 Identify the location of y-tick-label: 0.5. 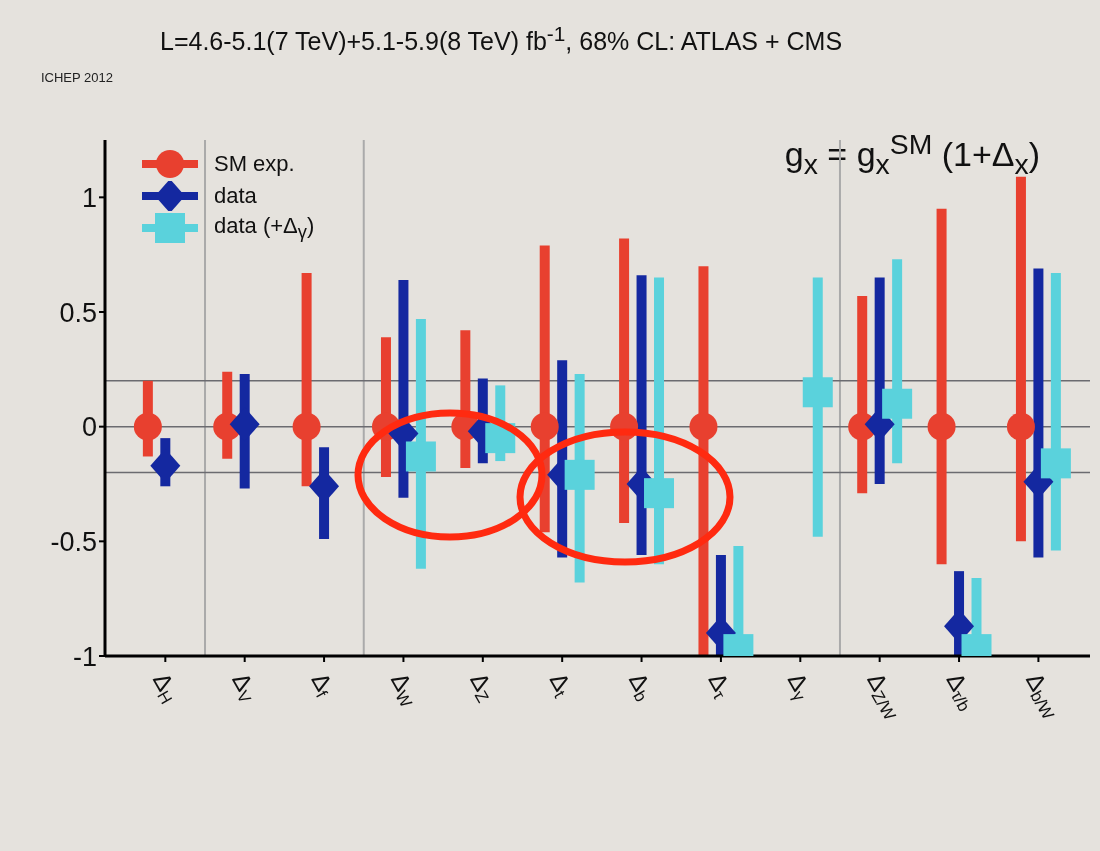
(78, 312).